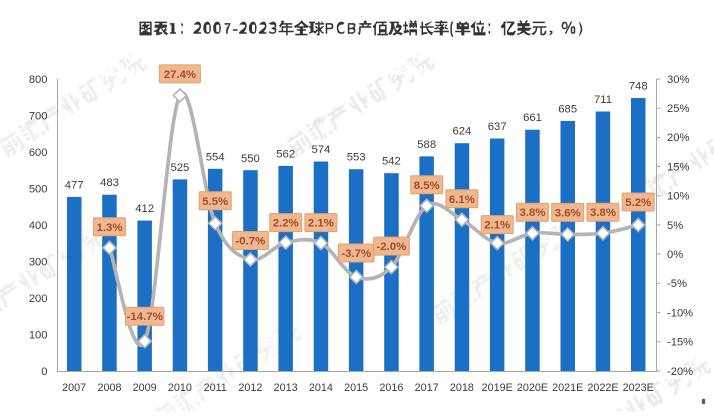 The height and width of the screenshot is (416, 714). I want to click on svg-text: 483, so click(109, 183).